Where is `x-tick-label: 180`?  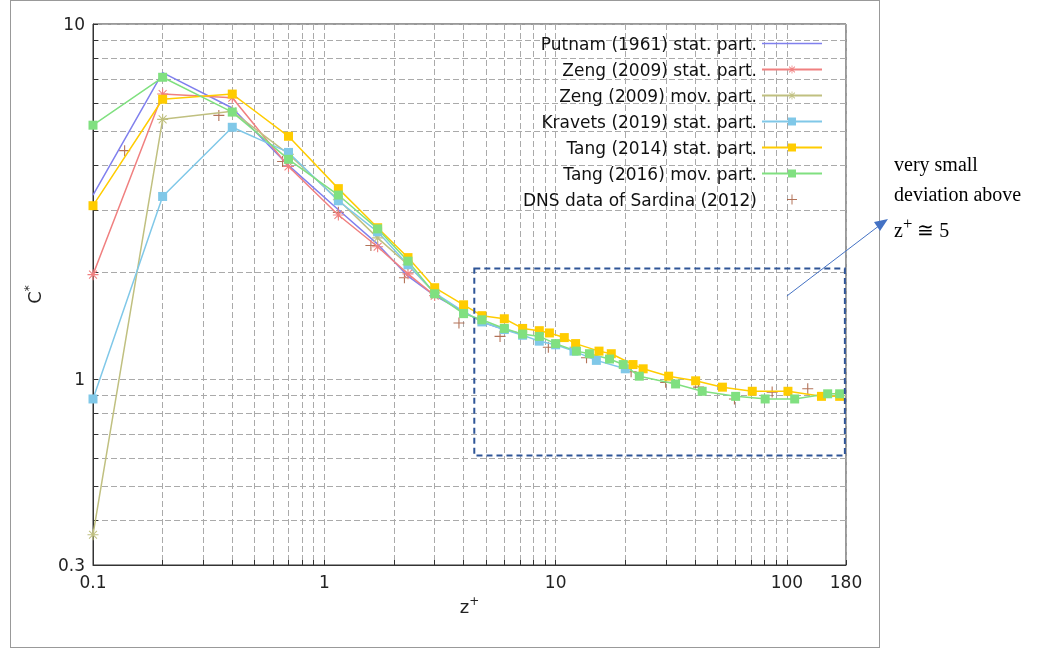 x-tick-label: 180 is located at coordinates (846, 581).